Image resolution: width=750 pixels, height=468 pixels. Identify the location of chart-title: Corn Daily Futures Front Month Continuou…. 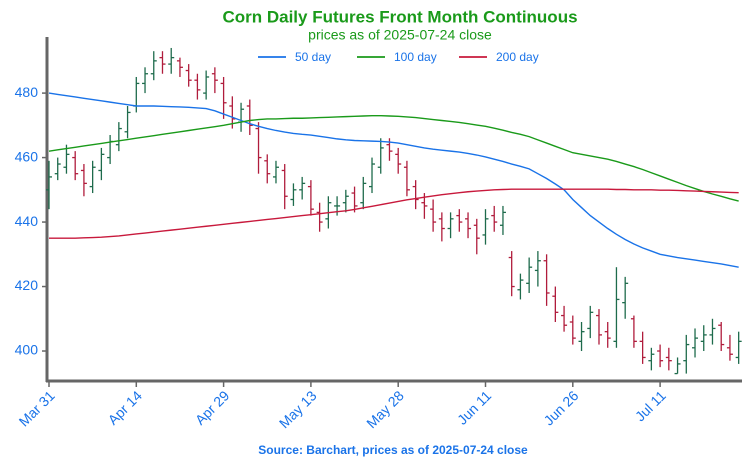
(399, 16).